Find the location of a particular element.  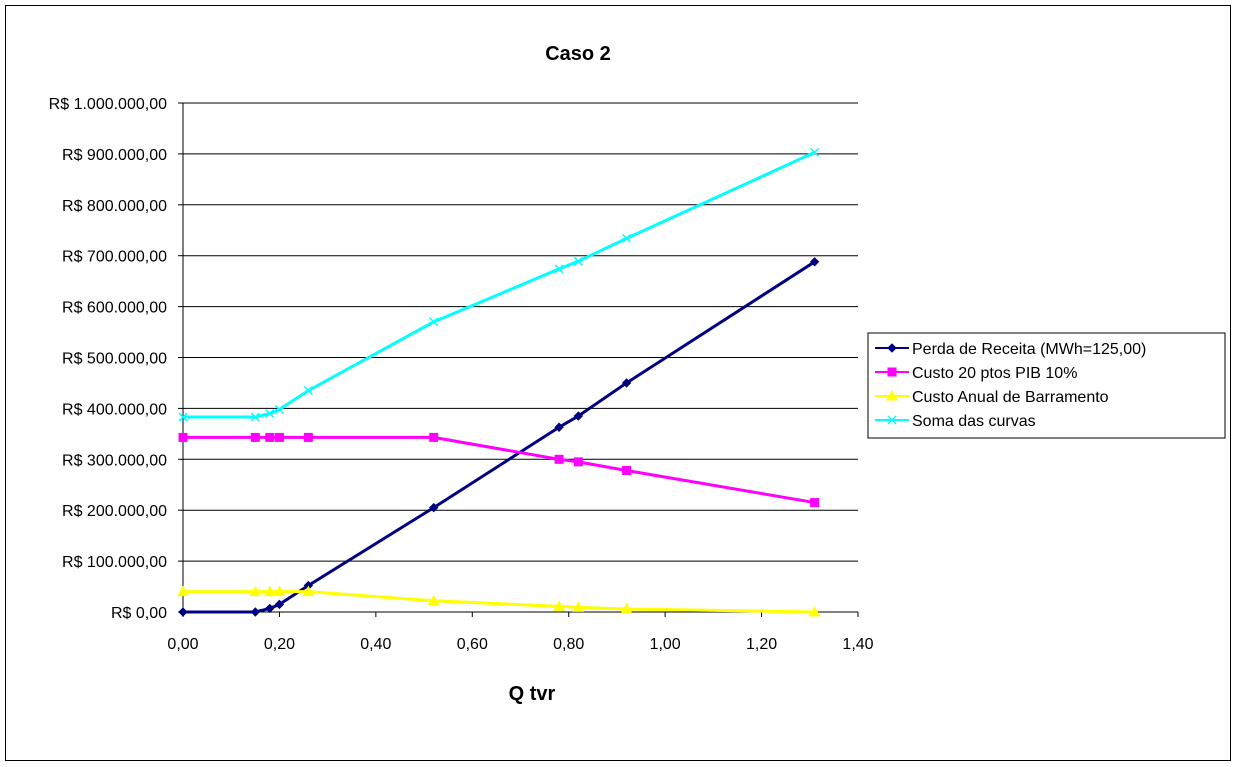

legend-item: Perda de Receita (MWh=125,00) is located at coordinates (1010, 349).